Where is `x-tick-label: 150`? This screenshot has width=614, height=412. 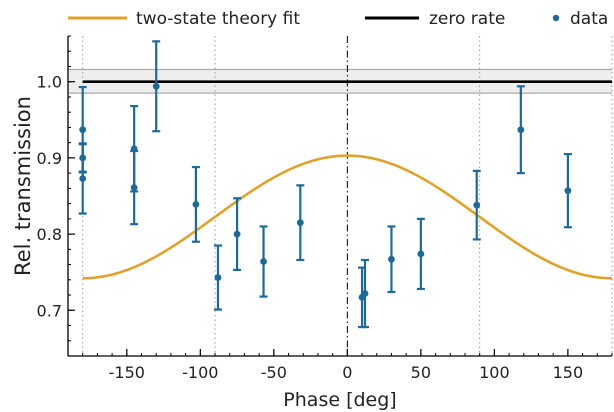
x-tick-label: 150 is located at coordinates (568, 372).